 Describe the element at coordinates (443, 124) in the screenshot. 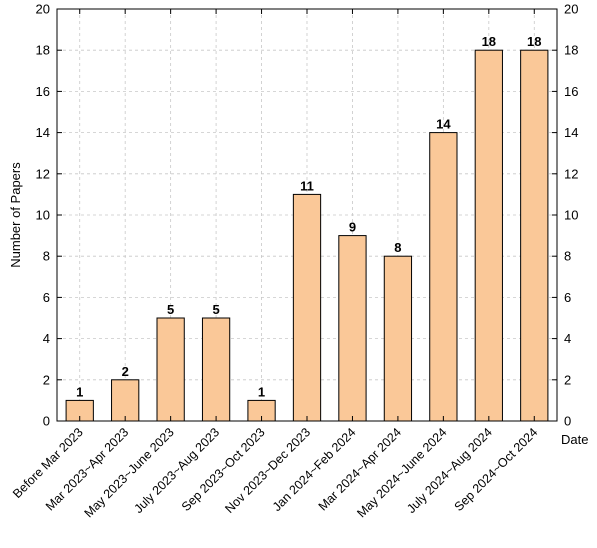

I see `bar-value-label: 14` at that location.